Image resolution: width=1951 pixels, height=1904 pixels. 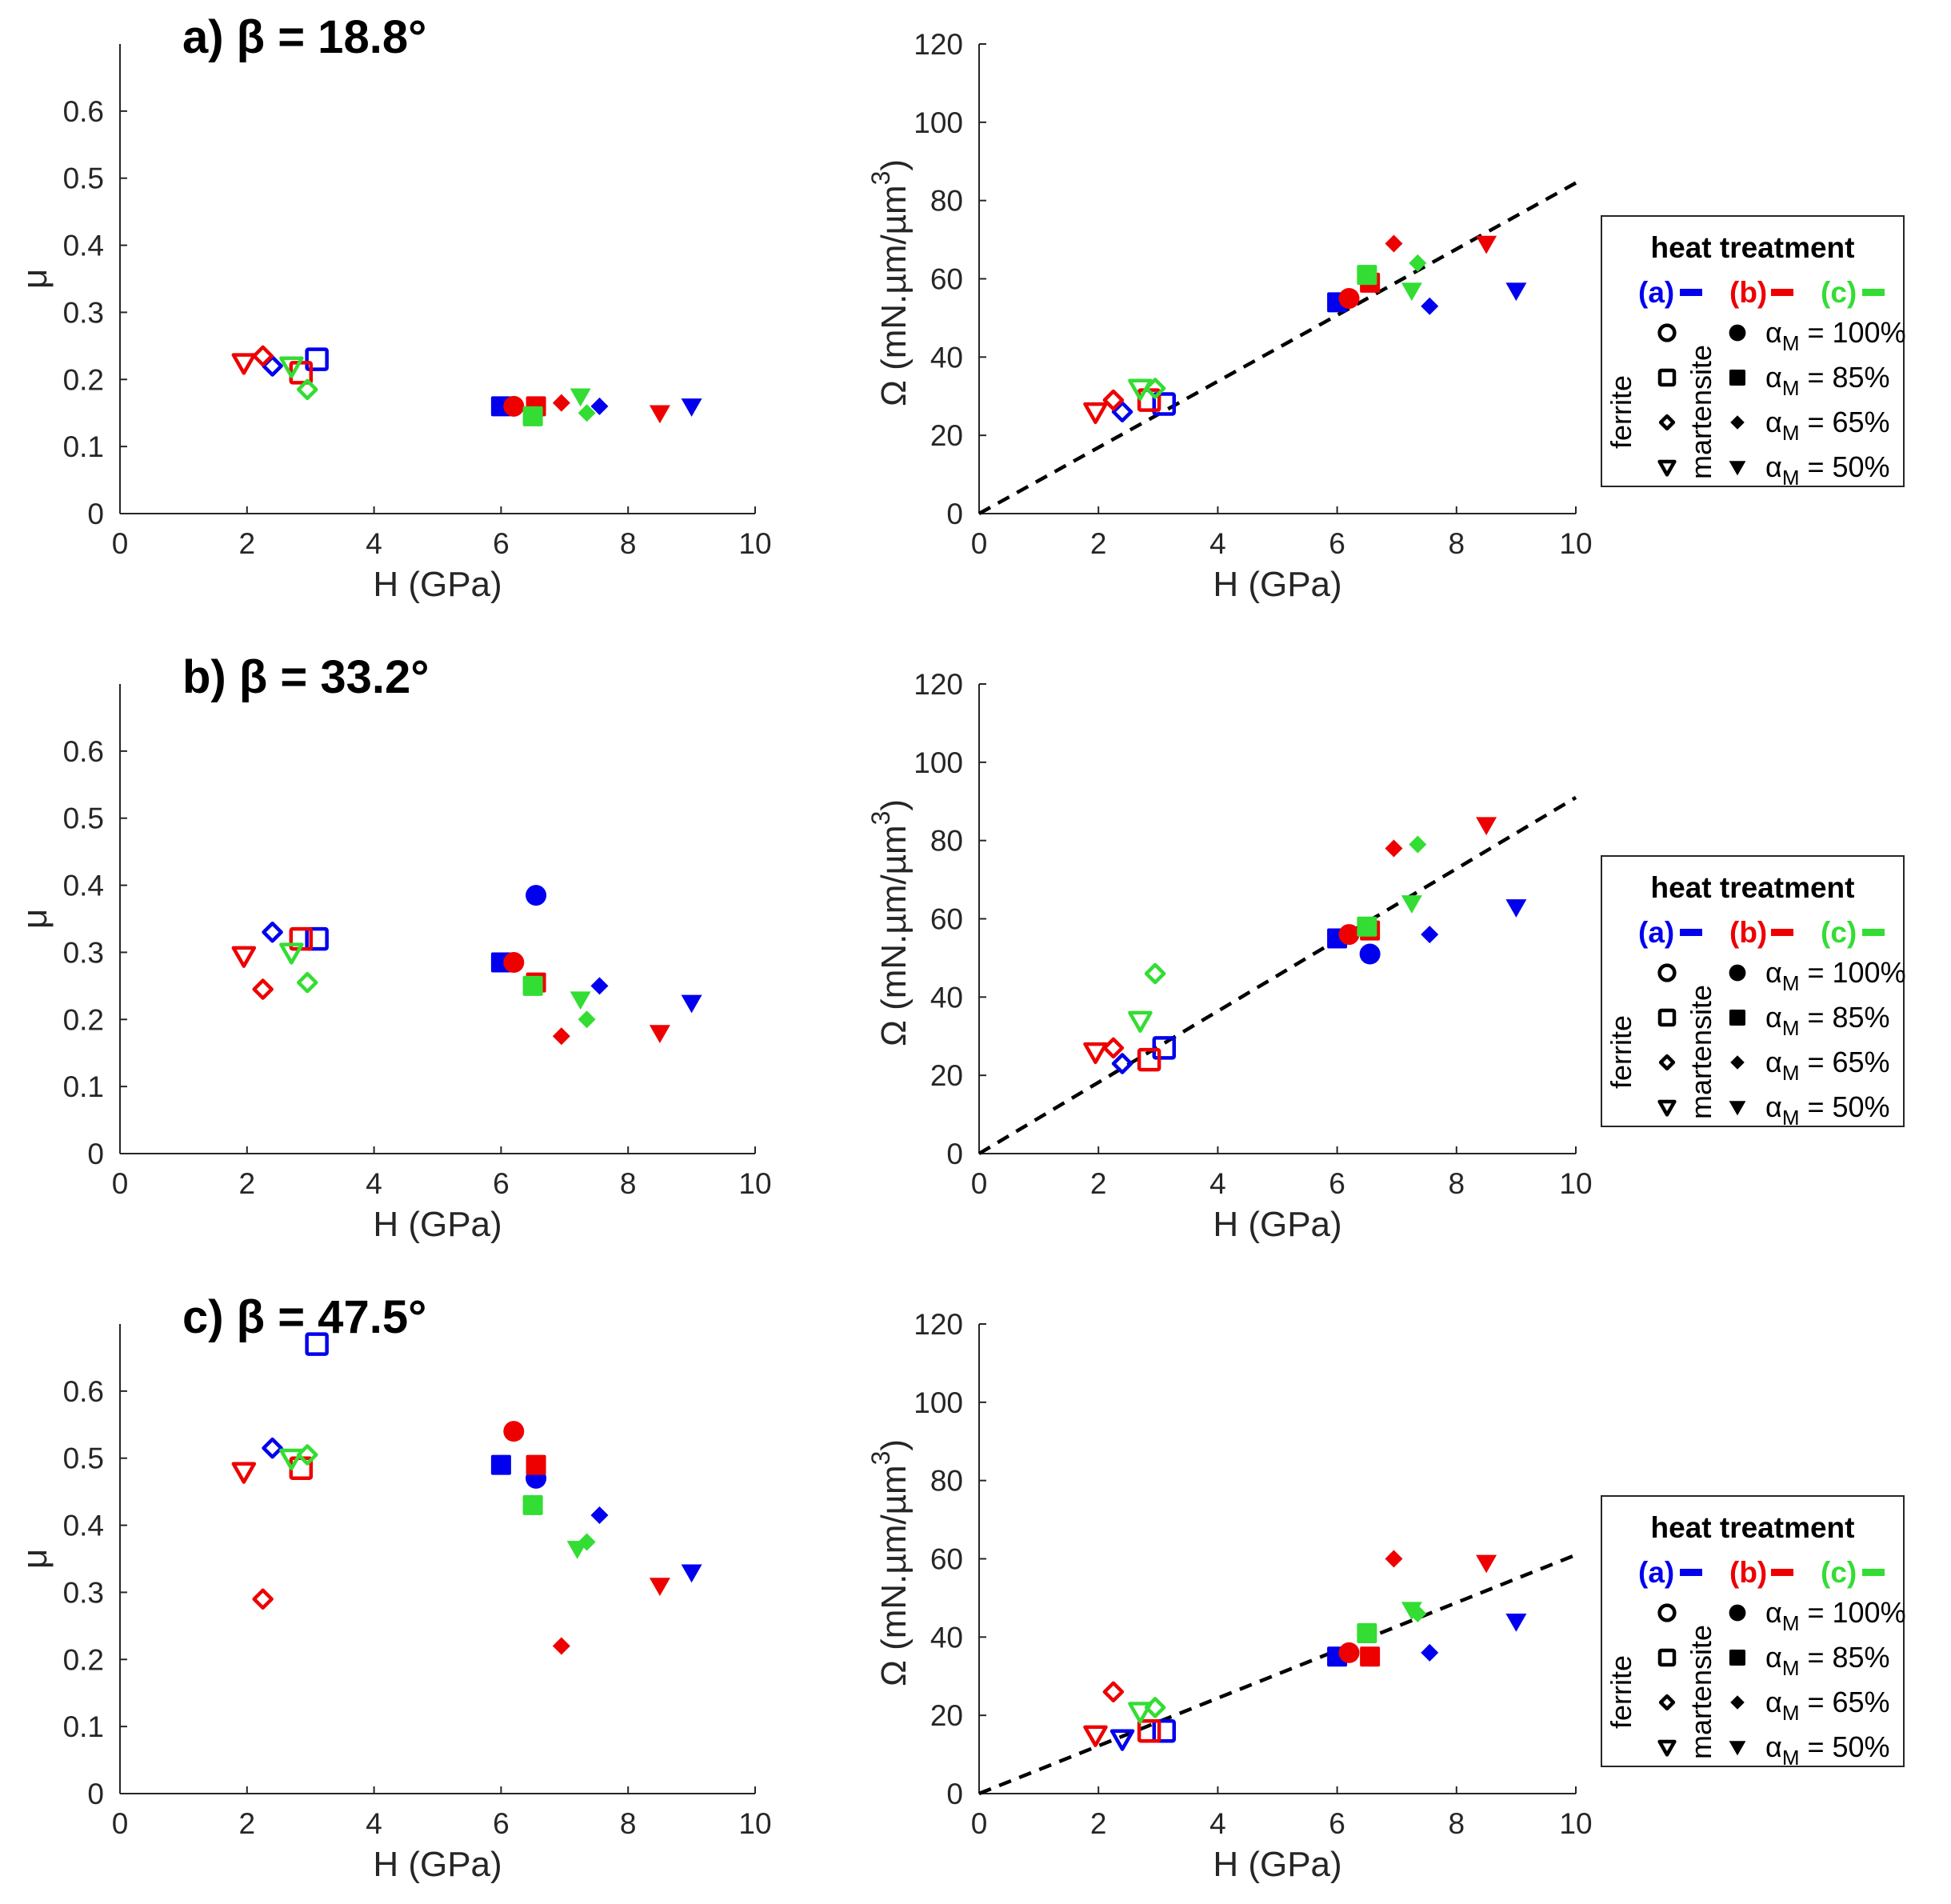 I want to click on y-tick-label: 0.6, so click(x=84, y=1391).